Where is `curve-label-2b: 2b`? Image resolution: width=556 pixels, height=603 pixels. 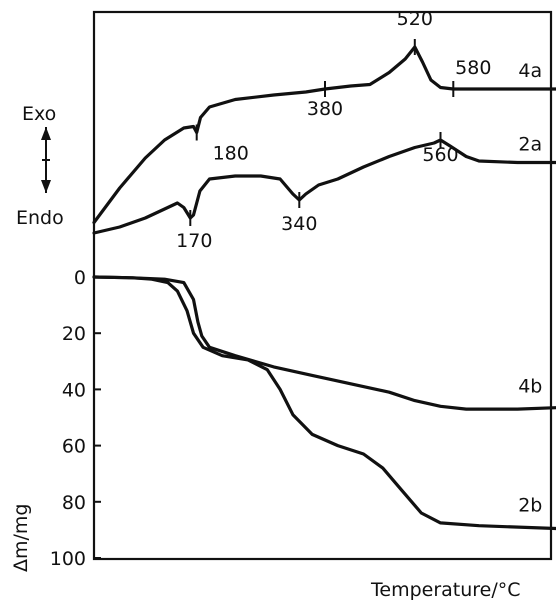 curve-label-2b: 2b is located at coordinates (530, 506).